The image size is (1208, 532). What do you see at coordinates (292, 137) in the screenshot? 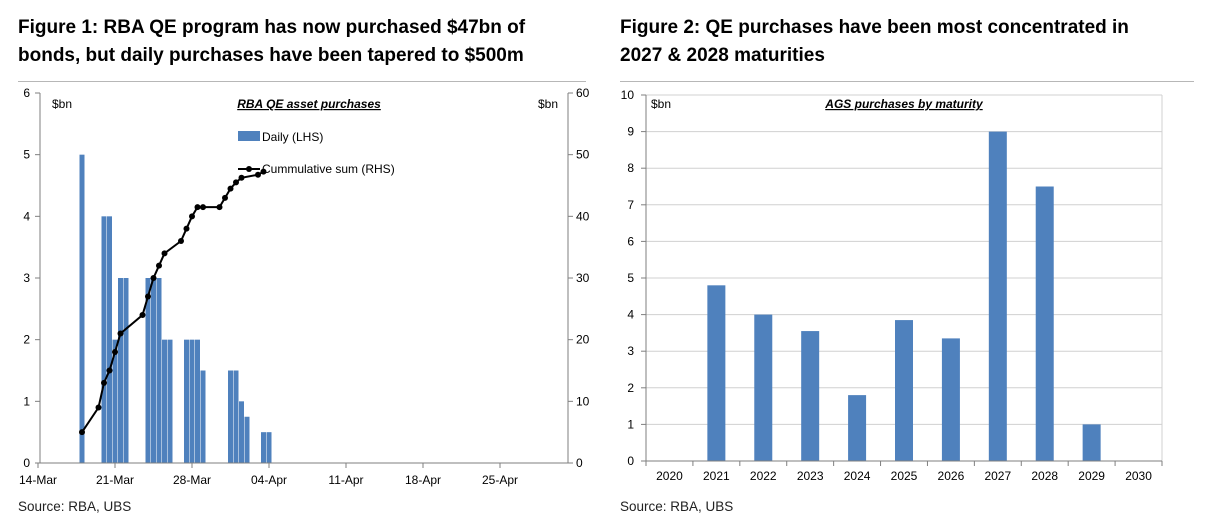
I see `legend-daily-label: Daily (LHS)` at bounding box center [292, 137].